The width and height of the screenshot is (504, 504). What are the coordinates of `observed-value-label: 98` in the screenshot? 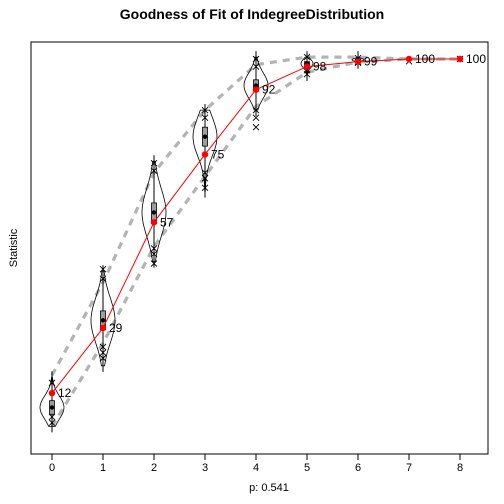 It's located at (320, 67).